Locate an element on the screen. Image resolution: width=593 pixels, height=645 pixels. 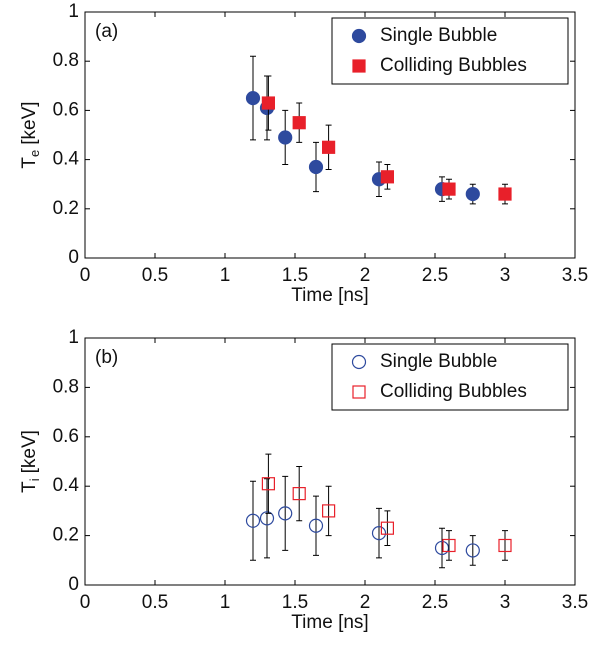
y-axis-label-sub: e is located at coordinates (34, 153).